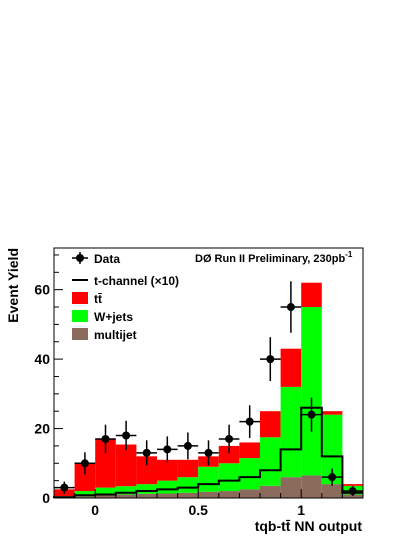  What do you see at coordinates (270, 259) in the screenshot?
I see `chart-title-text: DØ Run II Preliminary, 230pb` at bounding box center [270, 259].